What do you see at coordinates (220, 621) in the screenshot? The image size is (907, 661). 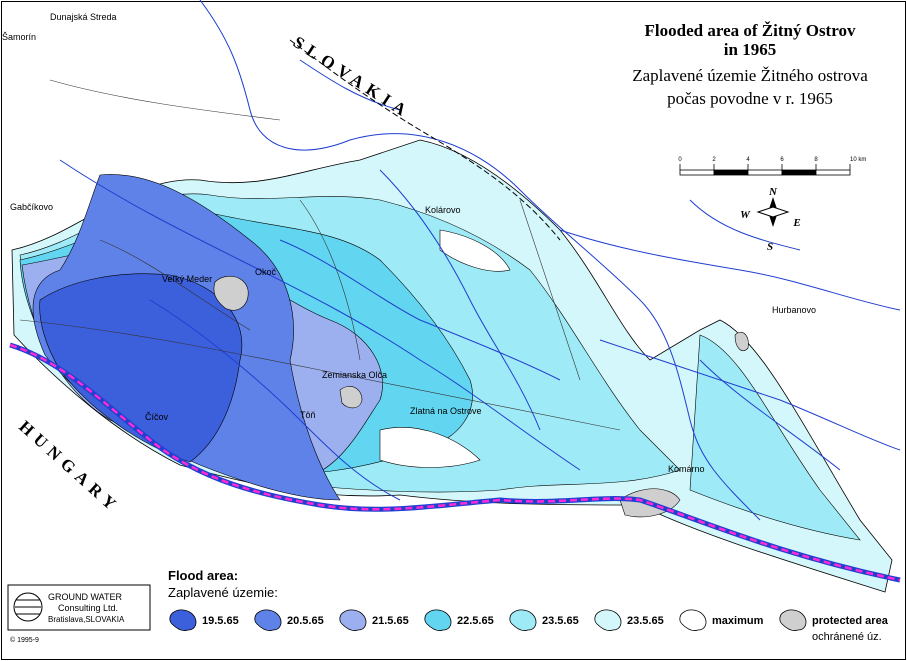 I see `legend-label: 19.5.65` at bounding box center [220, 621].